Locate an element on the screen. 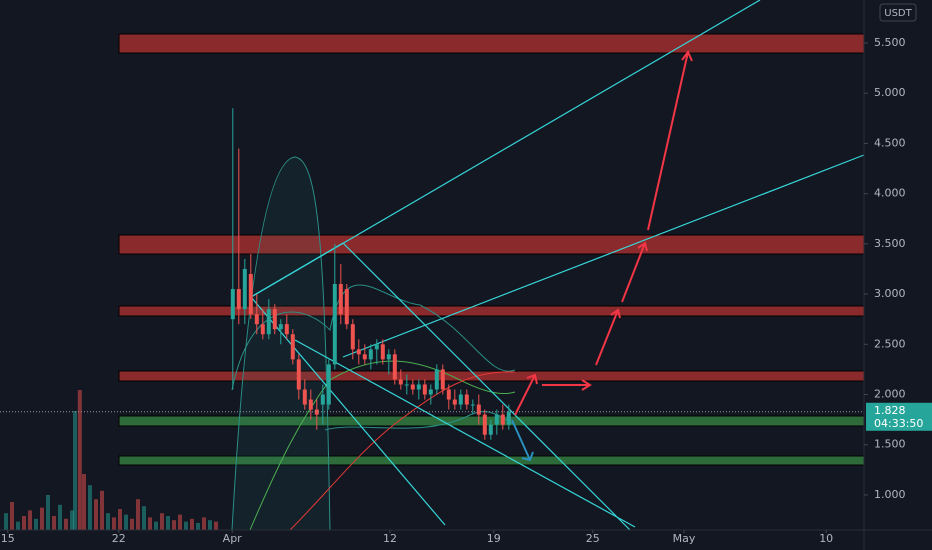 This screenshot has width=932, height=550. x-tick-label: 15 is located at coordinates (8, 538).